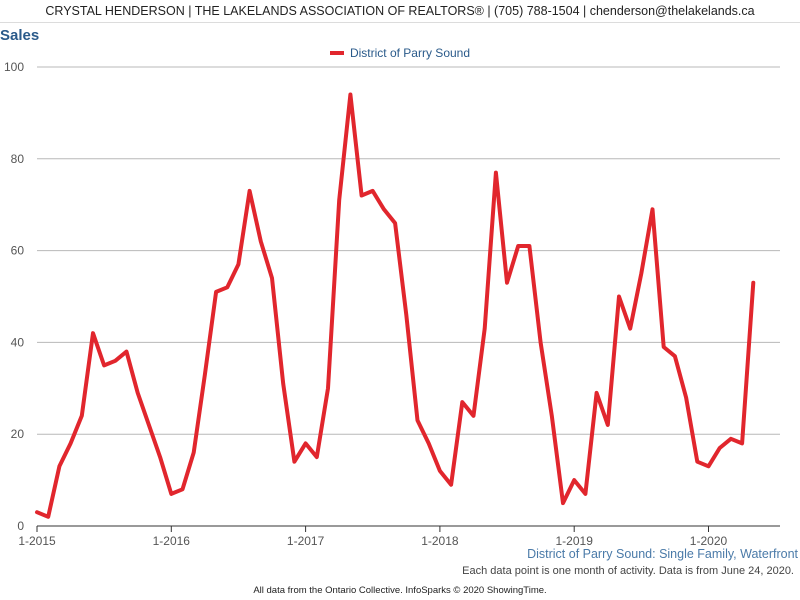 The height and width of the screenshot is (600, 800). I want to click on y-tick-label: 0, so click(20, 526).